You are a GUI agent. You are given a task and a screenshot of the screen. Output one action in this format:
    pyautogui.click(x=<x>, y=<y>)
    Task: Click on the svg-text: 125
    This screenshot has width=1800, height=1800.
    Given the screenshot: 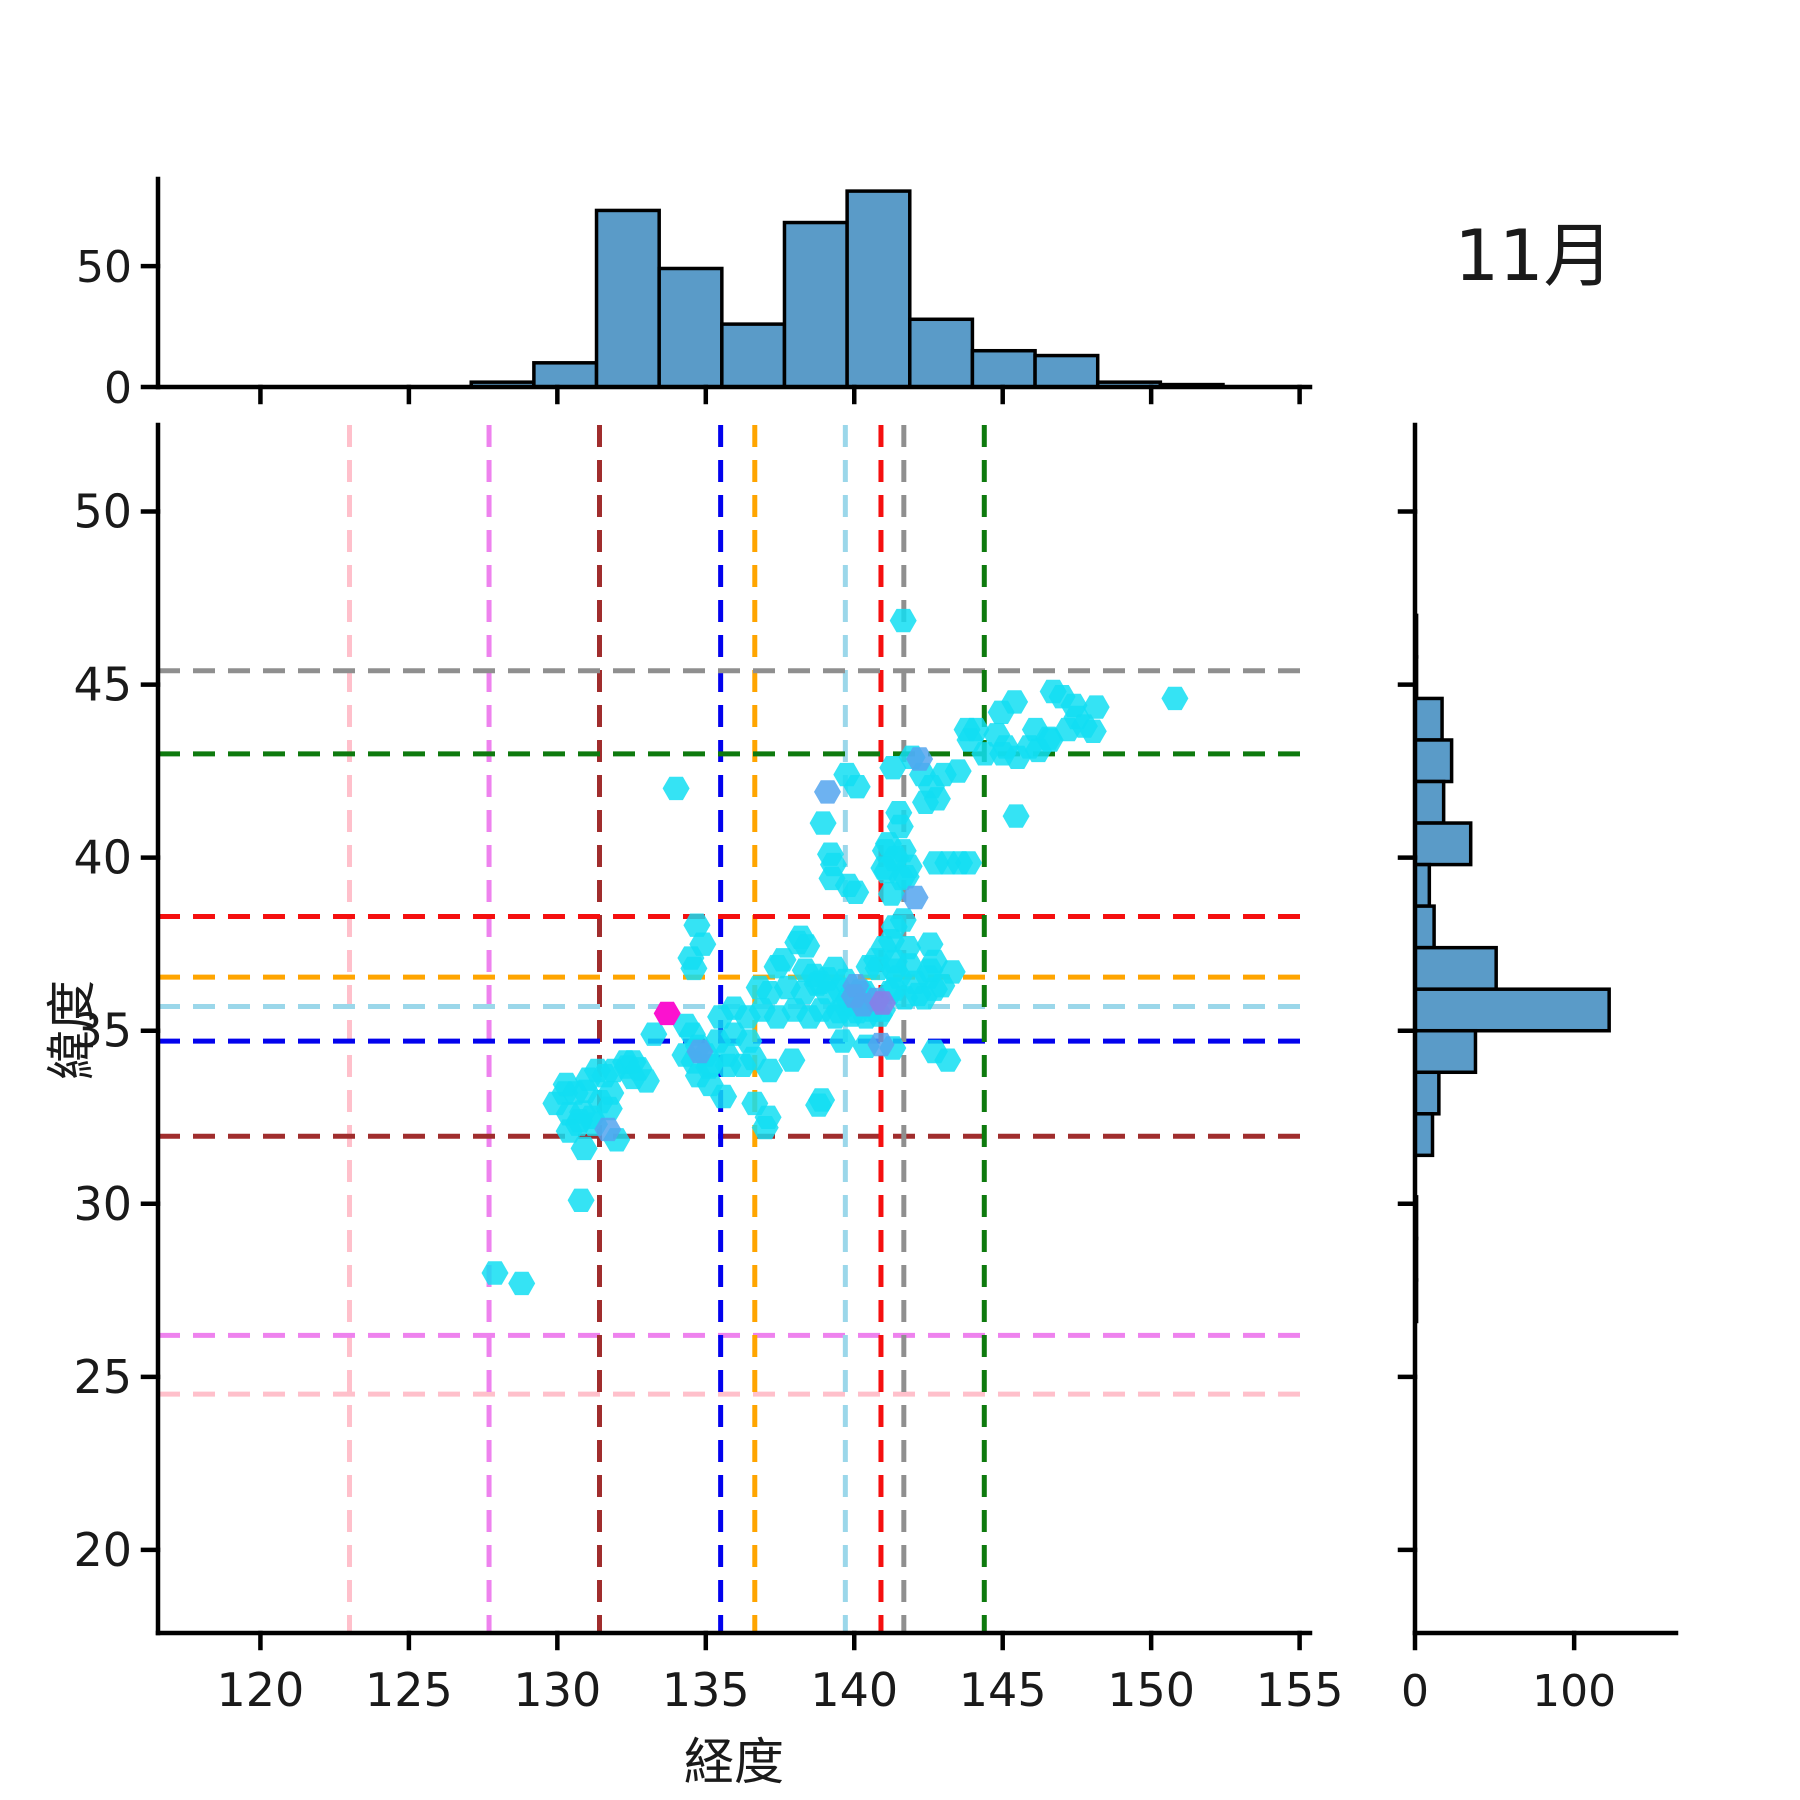 What is the action you would take?
    pyautogui.click(x=409, y=1690)
    